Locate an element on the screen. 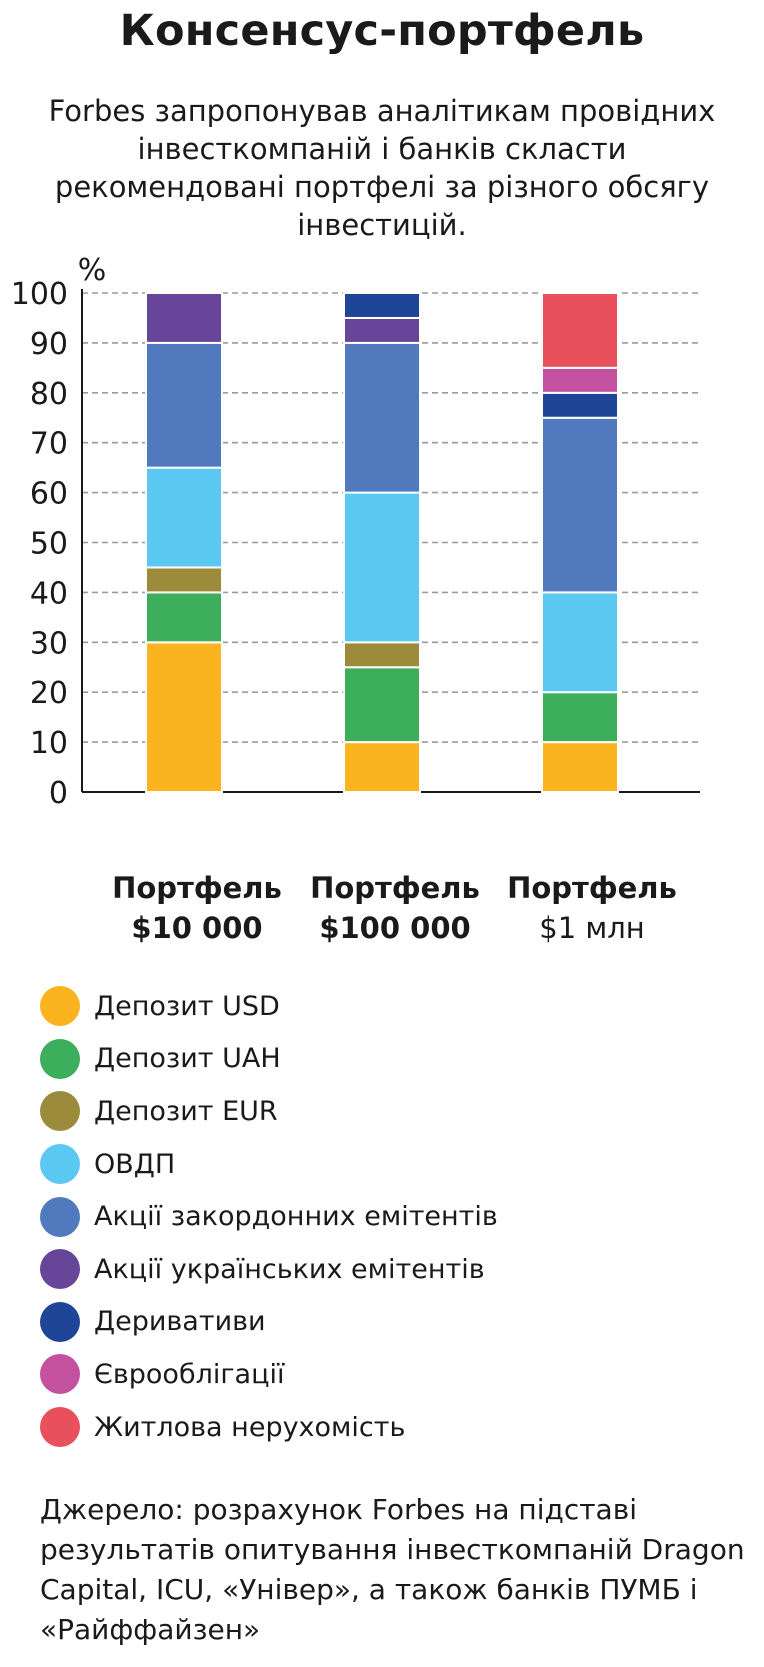 This screenshot has width=764, height=1667. y-tick-label: 80 is located at coordinates (49, 394).